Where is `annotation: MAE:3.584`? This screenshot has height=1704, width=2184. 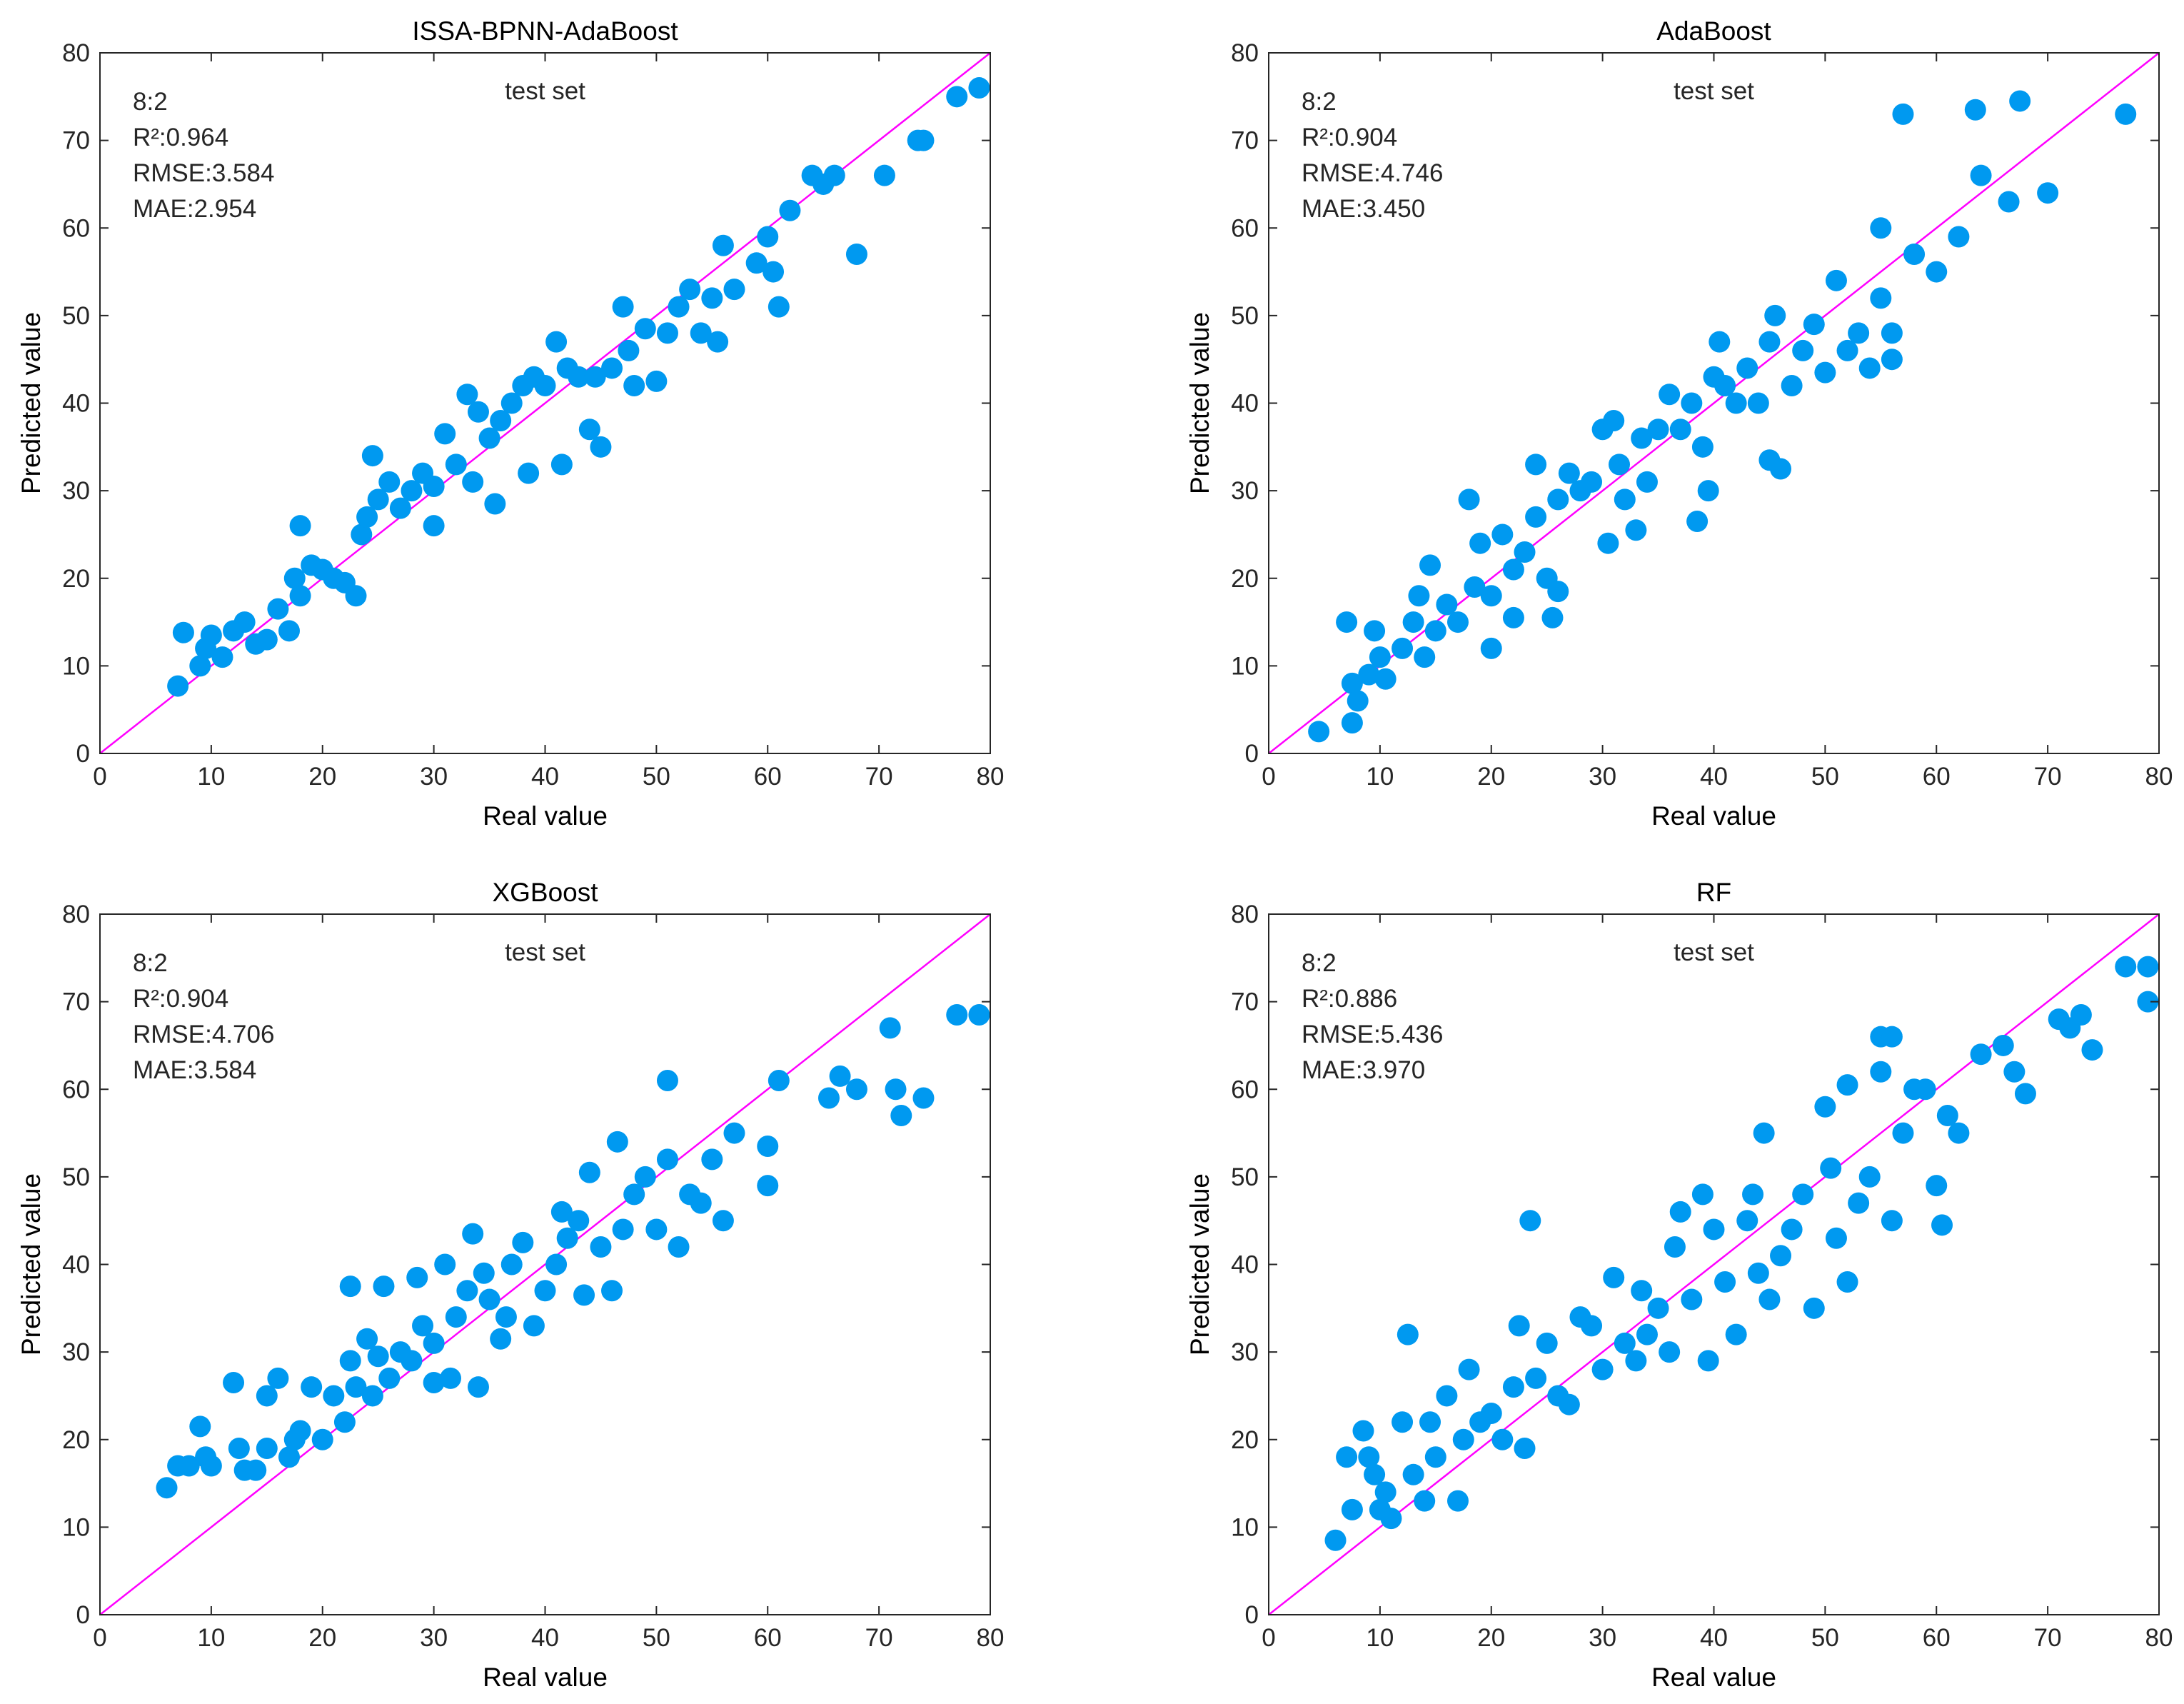 annotation: MAE:3.584 is located at coordinates (194, 1070).